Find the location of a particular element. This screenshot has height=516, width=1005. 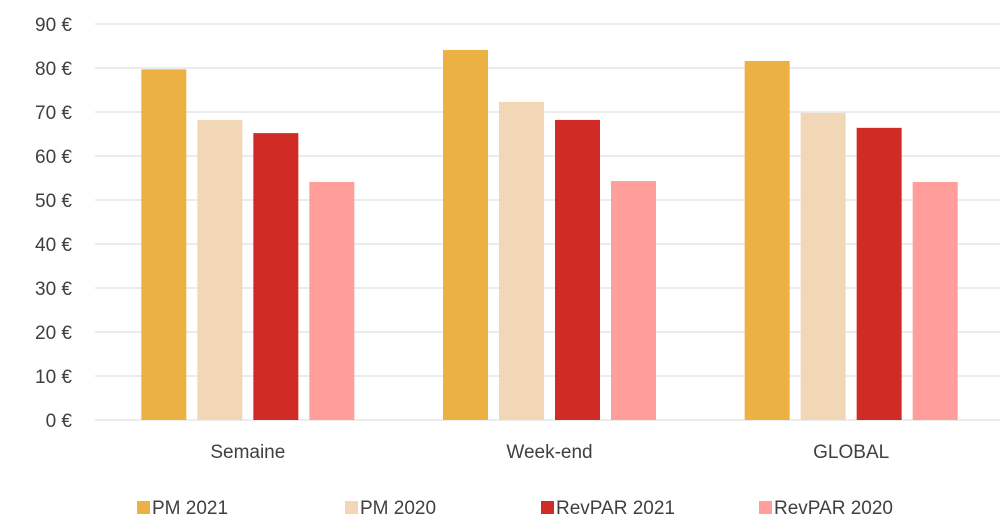

legend-label: PM 2020 is located at coordinates (398, 507).